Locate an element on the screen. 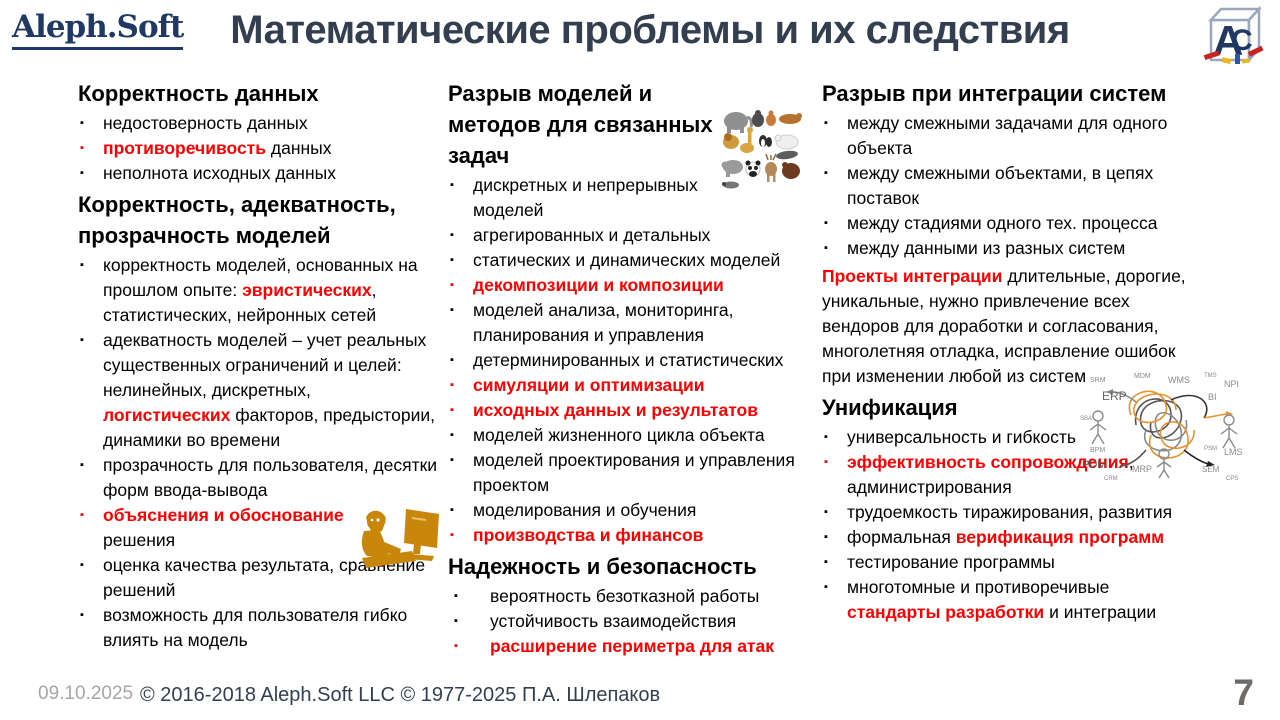 The width and height of the screenshot is (1280, 720). bullet-item: ▪ устойчивость взаимодействия is located at coordinates (631, 621).